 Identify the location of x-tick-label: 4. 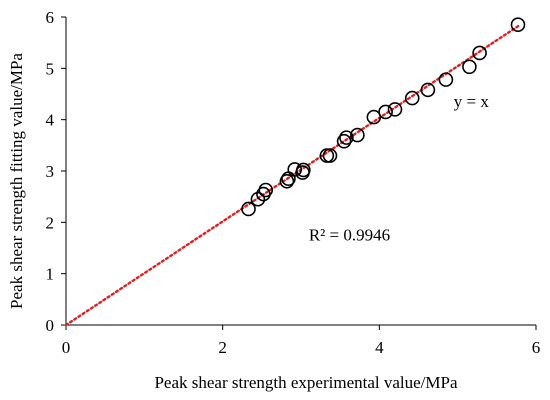
(379, 347).